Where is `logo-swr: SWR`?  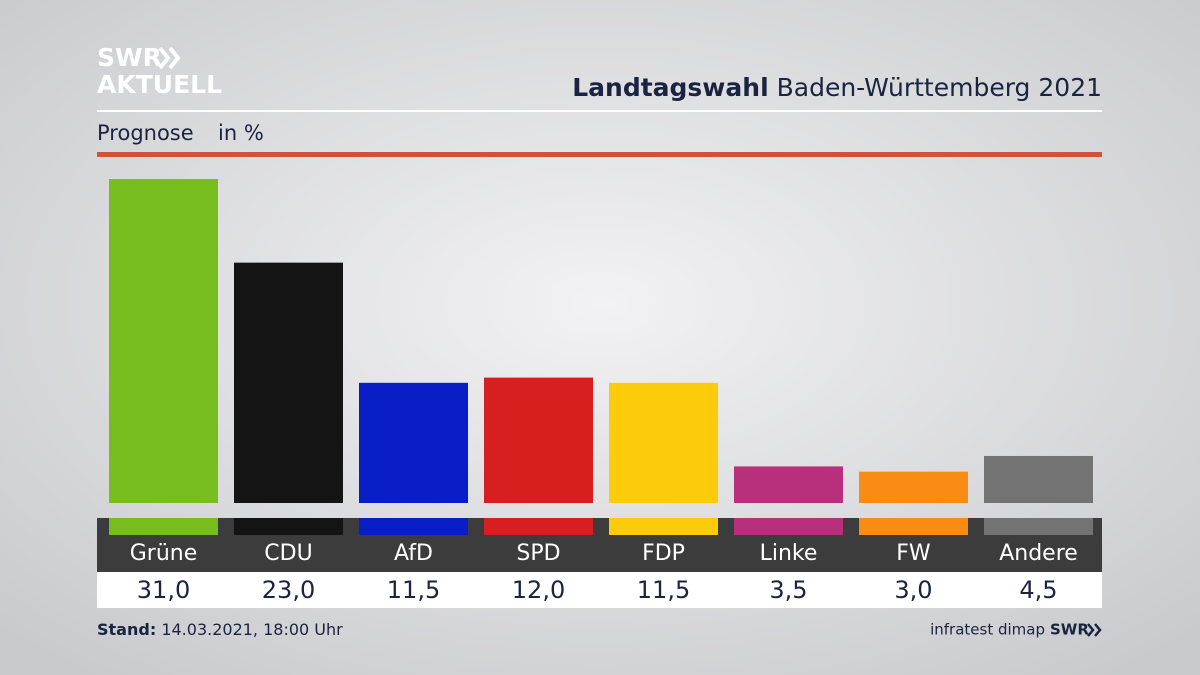 logo-swr: SWR is located at coordinates (129, 57).